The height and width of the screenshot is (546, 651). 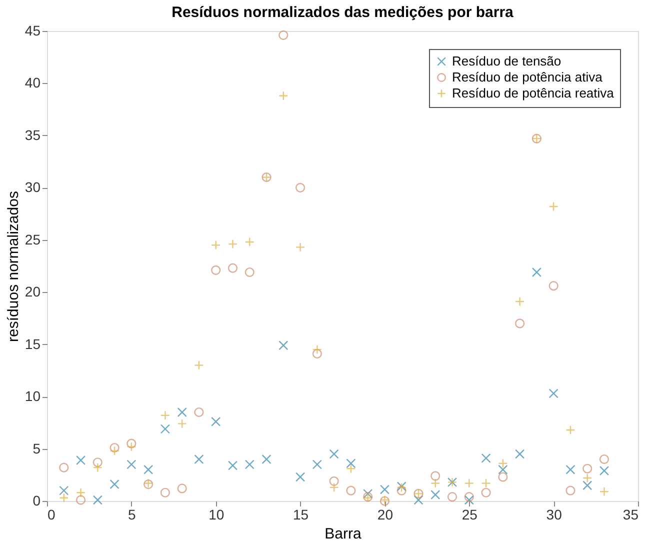 What do you see at coordinates (132, 514) in the screenshot?
I see `x-tick-label: 5` at bounding box center [132, 514].